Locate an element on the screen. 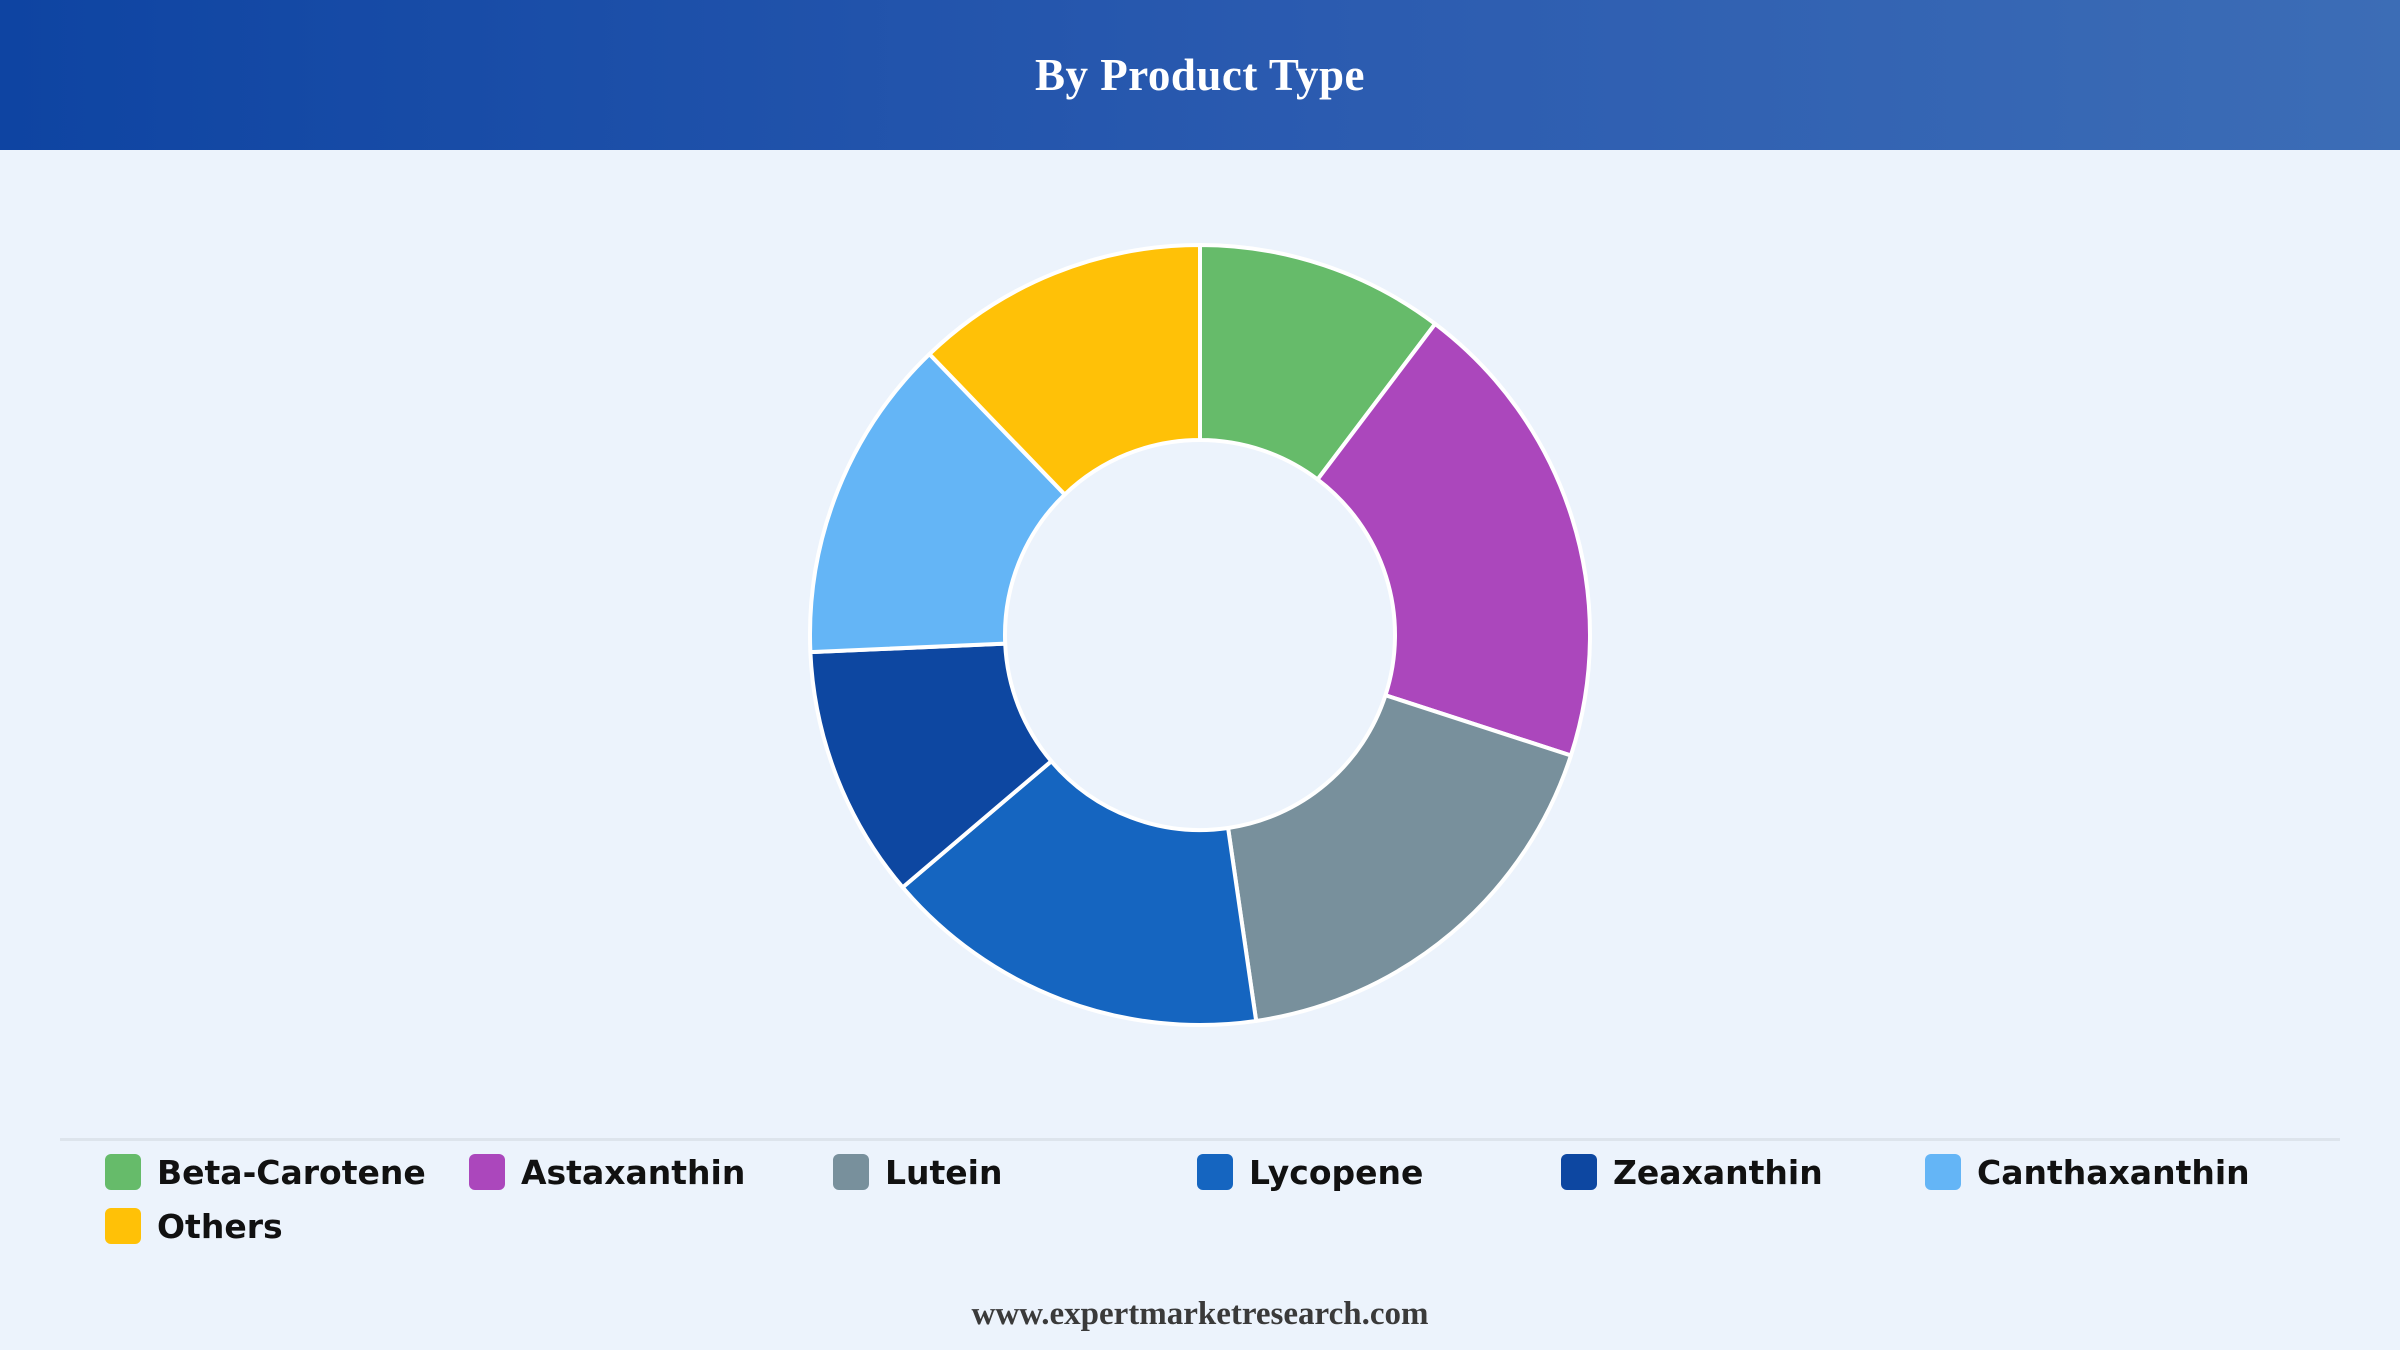 This screenshot has height=1350, width=2400. legend-item-lycopene: Lycopene is located at coordinates (1379, 1172).